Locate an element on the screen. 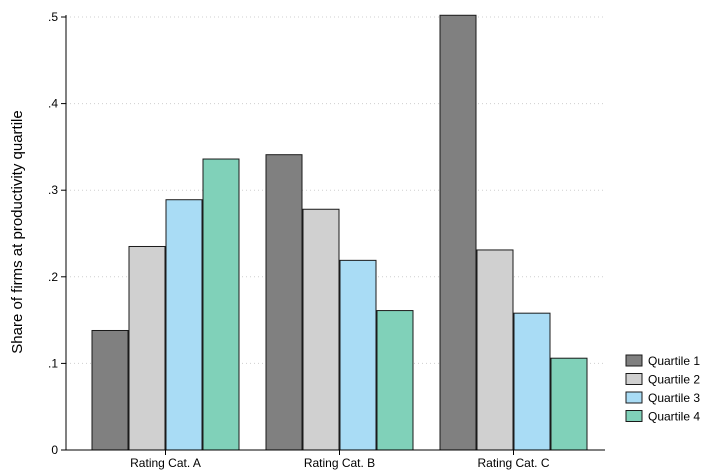 This screenshot has height=471, width=723. y-tick-label: .1 is located at coordinates (53, 363).